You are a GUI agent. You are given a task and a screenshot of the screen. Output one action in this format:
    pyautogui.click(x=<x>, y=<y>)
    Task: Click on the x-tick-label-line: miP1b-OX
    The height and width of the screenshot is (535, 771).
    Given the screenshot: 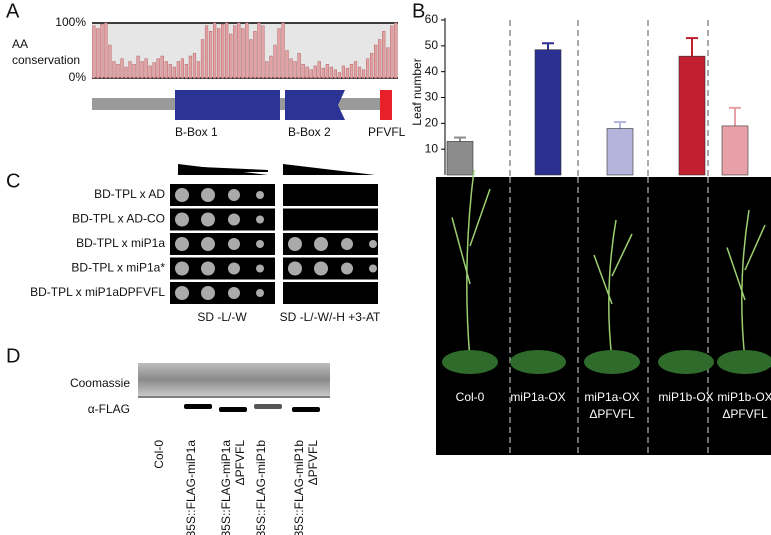 What is the action you would take?
    pyautogui.click(x=744, y=397)
    